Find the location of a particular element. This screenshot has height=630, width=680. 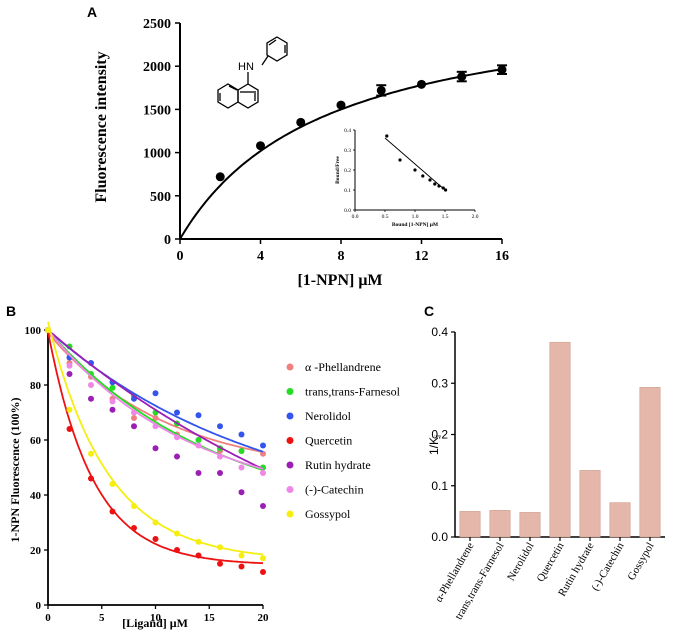

inset-y-tick-label: 0.0 is located at coordinates (347, 211).